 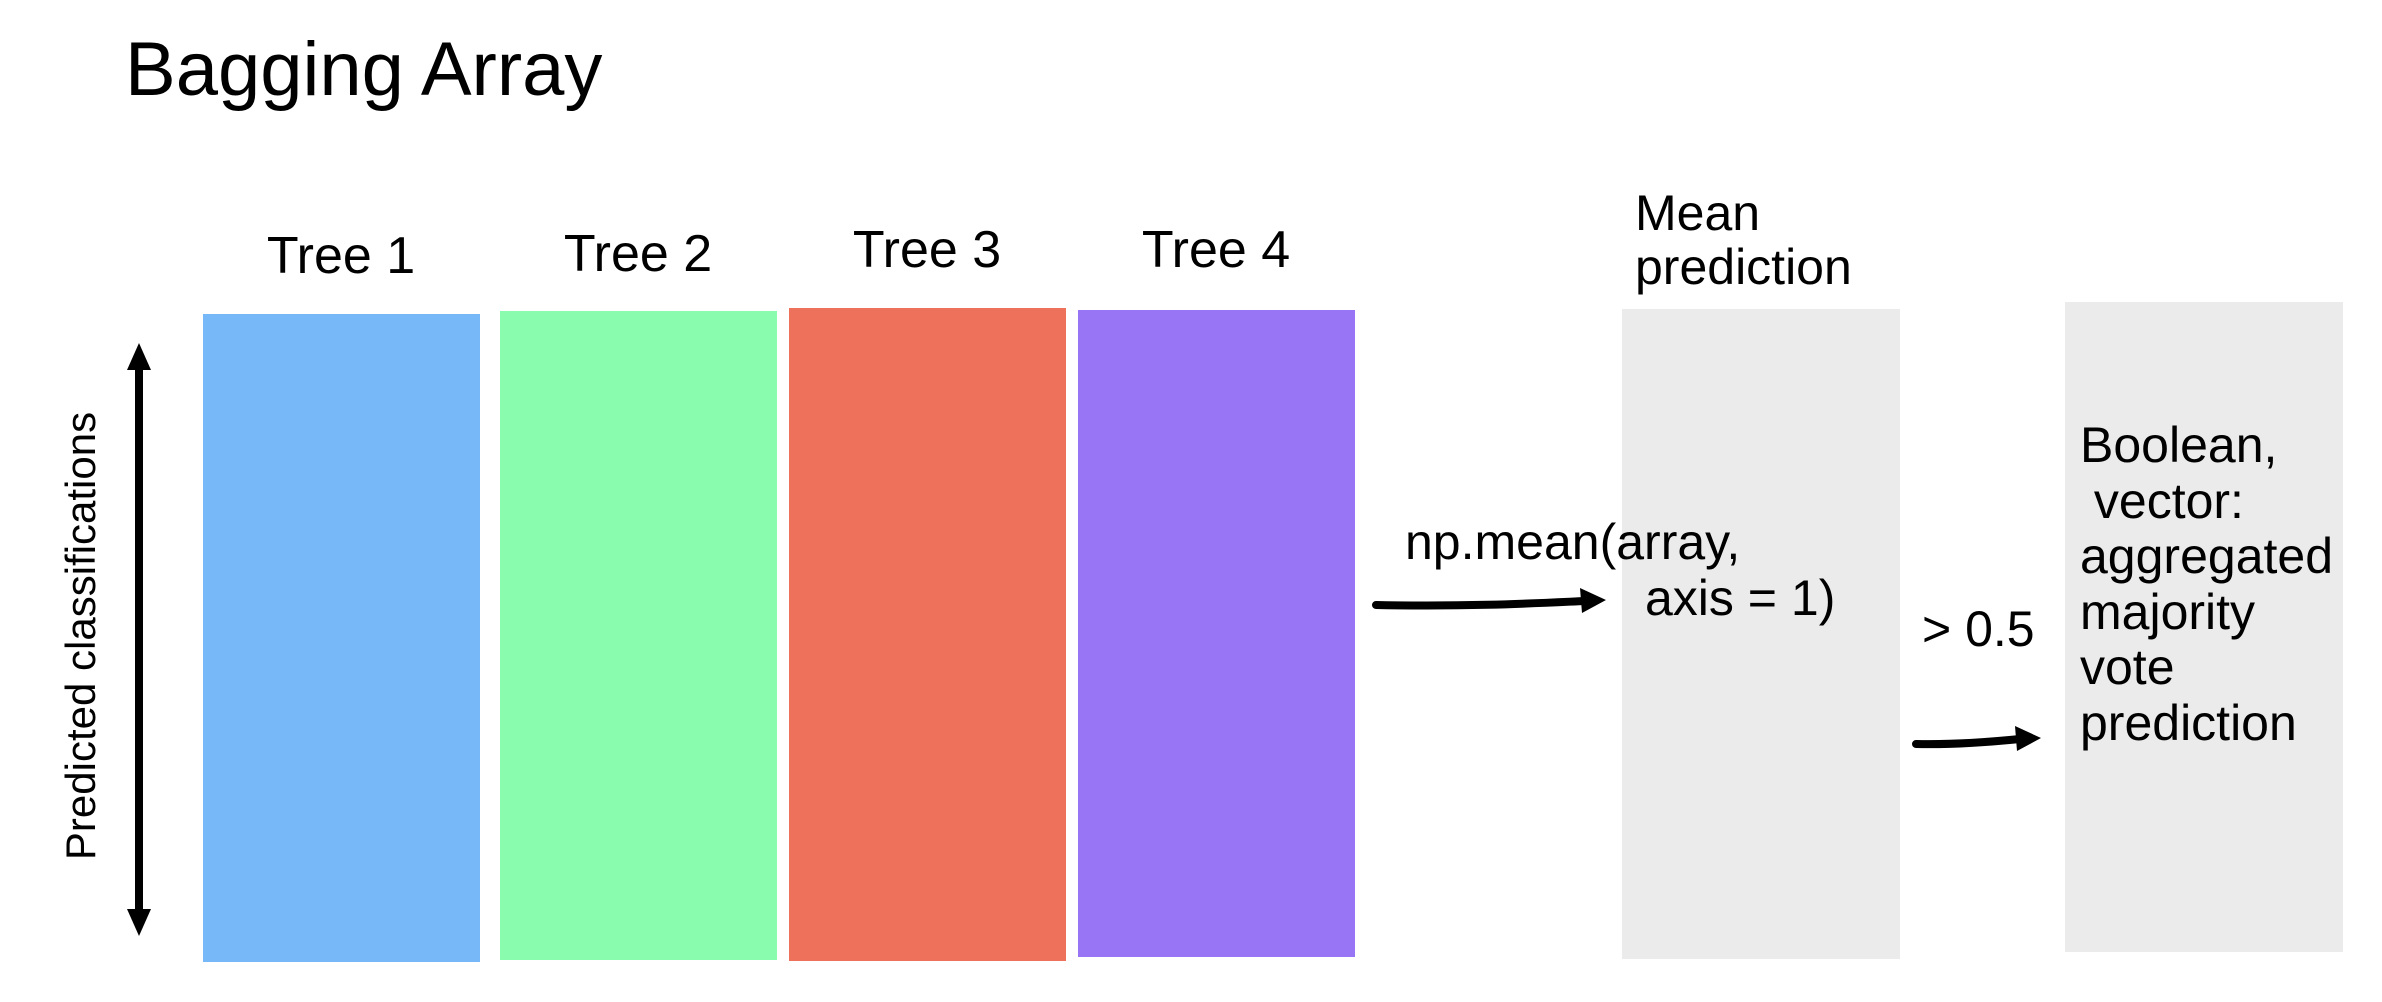 What do you see at coordinates (927, 250) in the screenshot?
I see `tree-3-label: Tree 3` at bounding box center [927, 250].